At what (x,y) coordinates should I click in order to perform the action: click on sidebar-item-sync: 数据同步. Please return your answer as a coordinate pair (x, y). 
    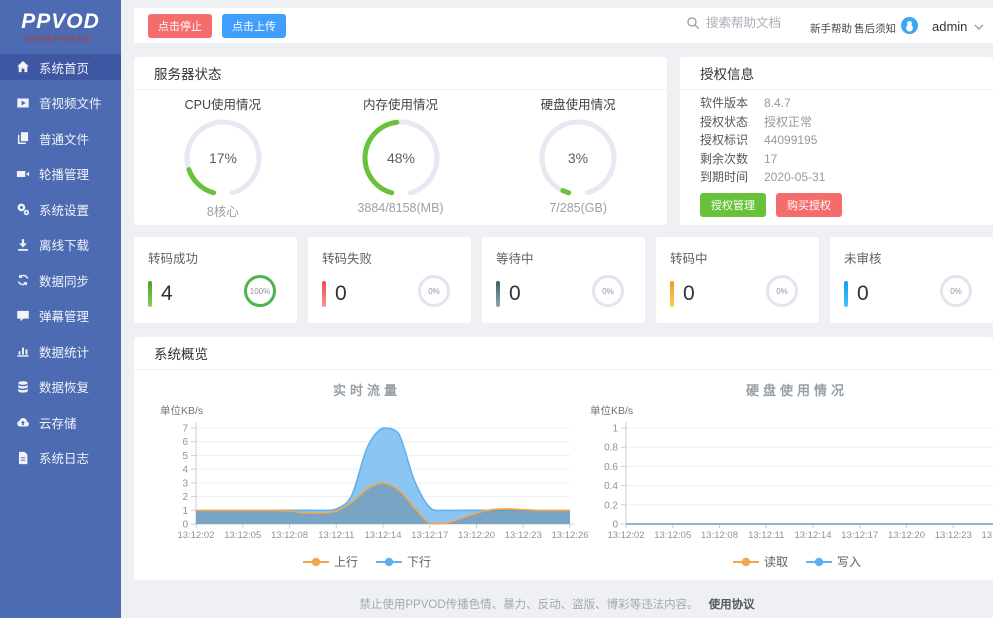
    Looking at the image, I should click on (60, 280).